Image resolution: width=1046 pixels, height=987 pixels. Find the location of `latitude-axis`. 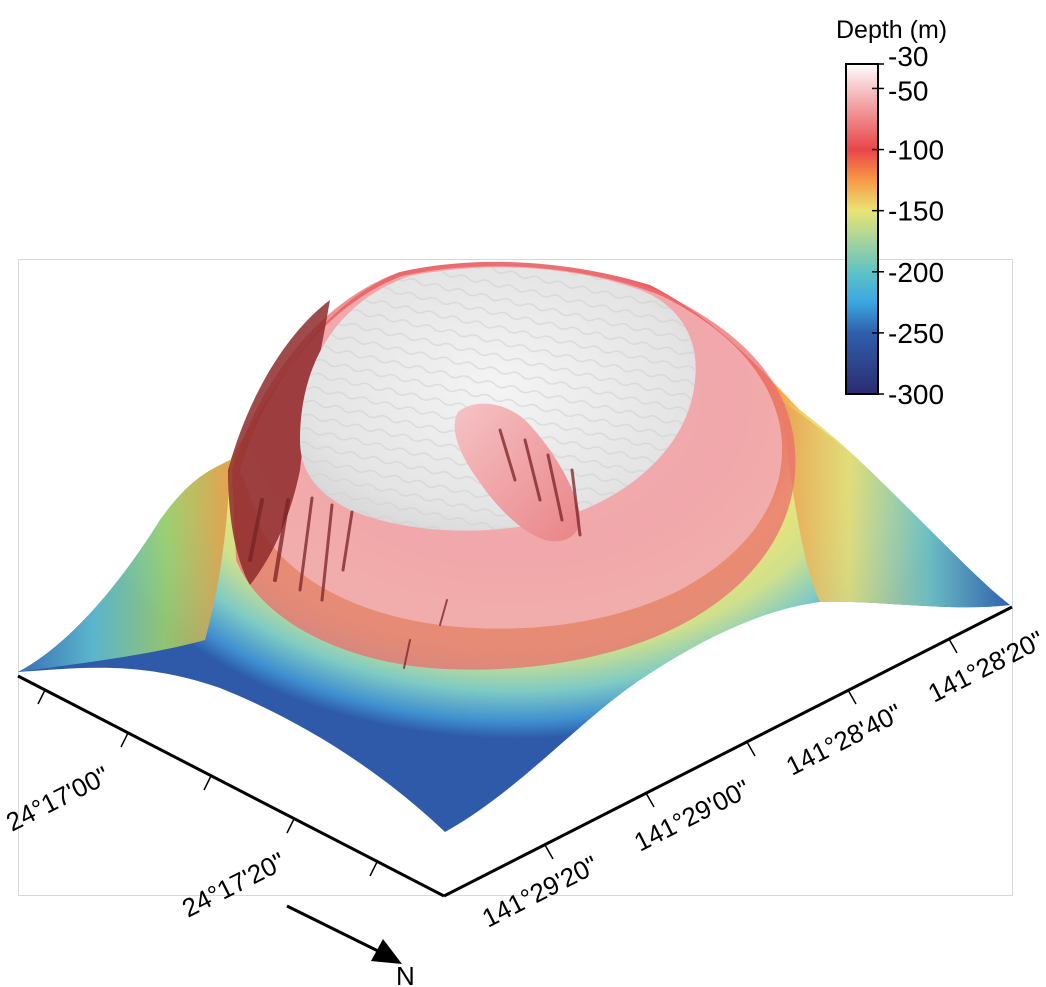

latitude-axis is located at coordinates (231, 786).